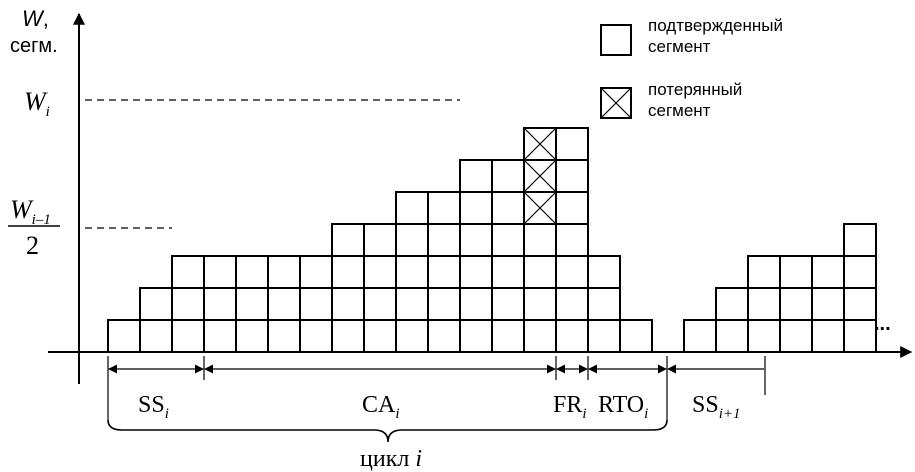  What do you see at coordinates (716, 407) in the screenshot?
I see `ss-next-label: SSi+1` at bounding box center [716, 407].